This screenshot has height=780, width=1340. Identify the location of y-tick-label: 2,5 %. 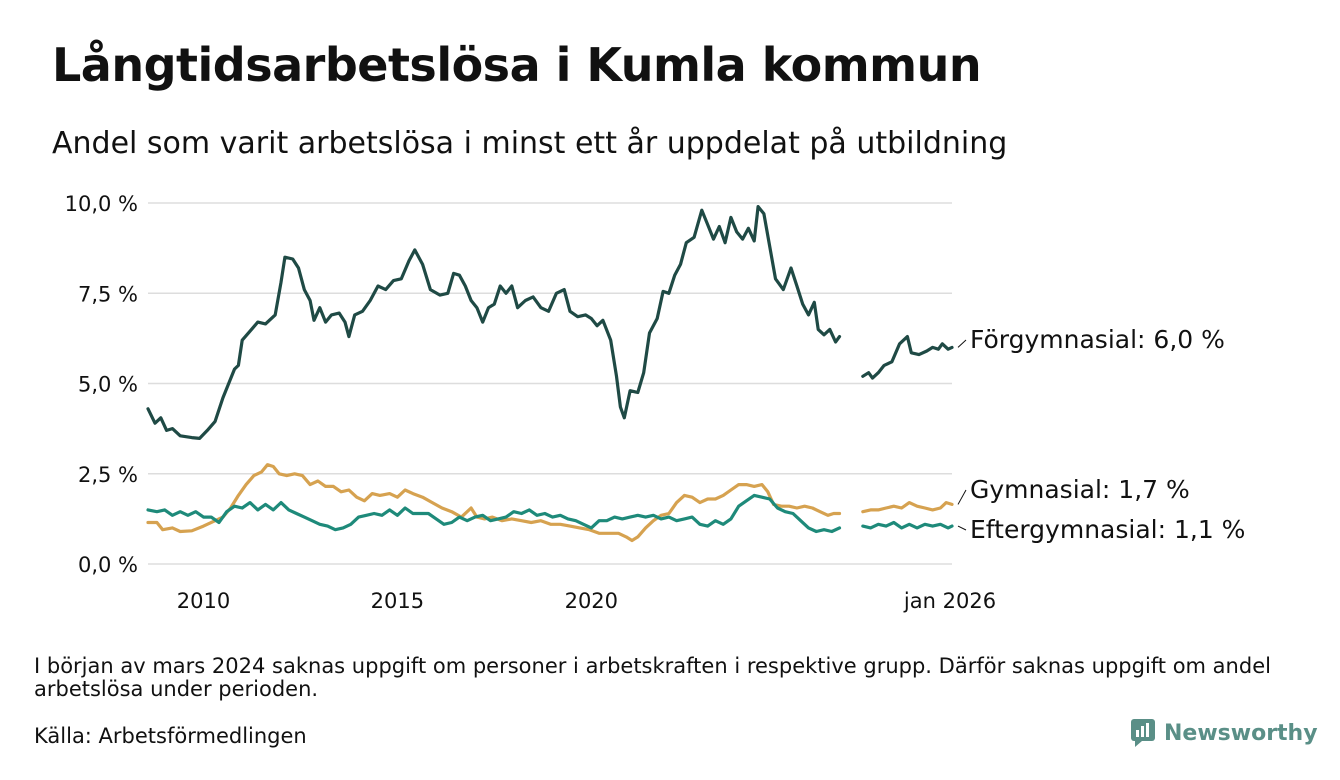
(108, 475).